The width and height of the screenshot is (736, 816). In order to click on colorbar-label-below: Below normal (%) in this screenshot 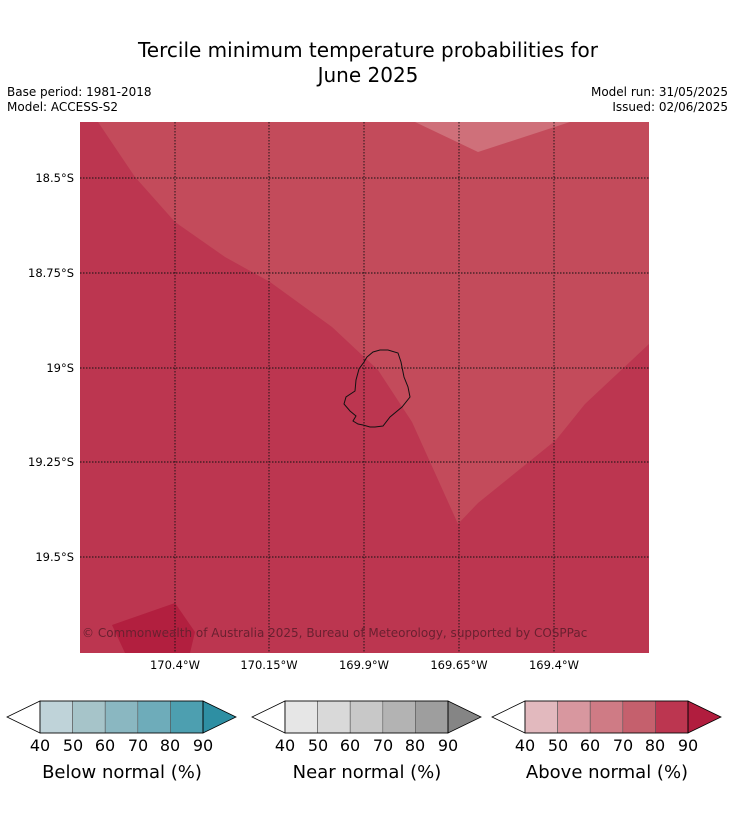, I will do `click(122, 772)`.